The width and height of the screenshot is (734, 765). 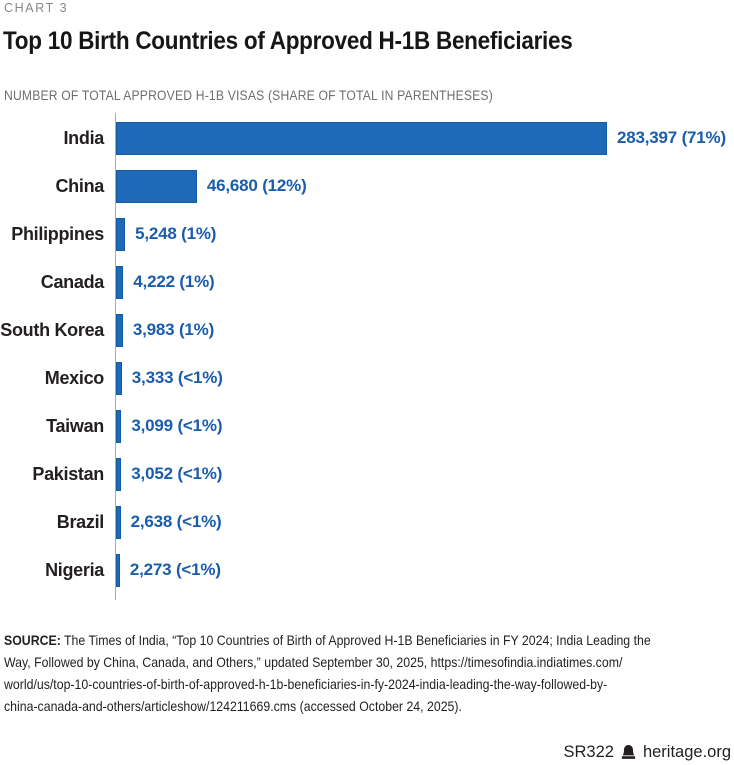 What do you see at coordinates (177, 425) in the screenshot?
I see `value-label: 3,099 (<1%)` at bounding box center [177, 425].